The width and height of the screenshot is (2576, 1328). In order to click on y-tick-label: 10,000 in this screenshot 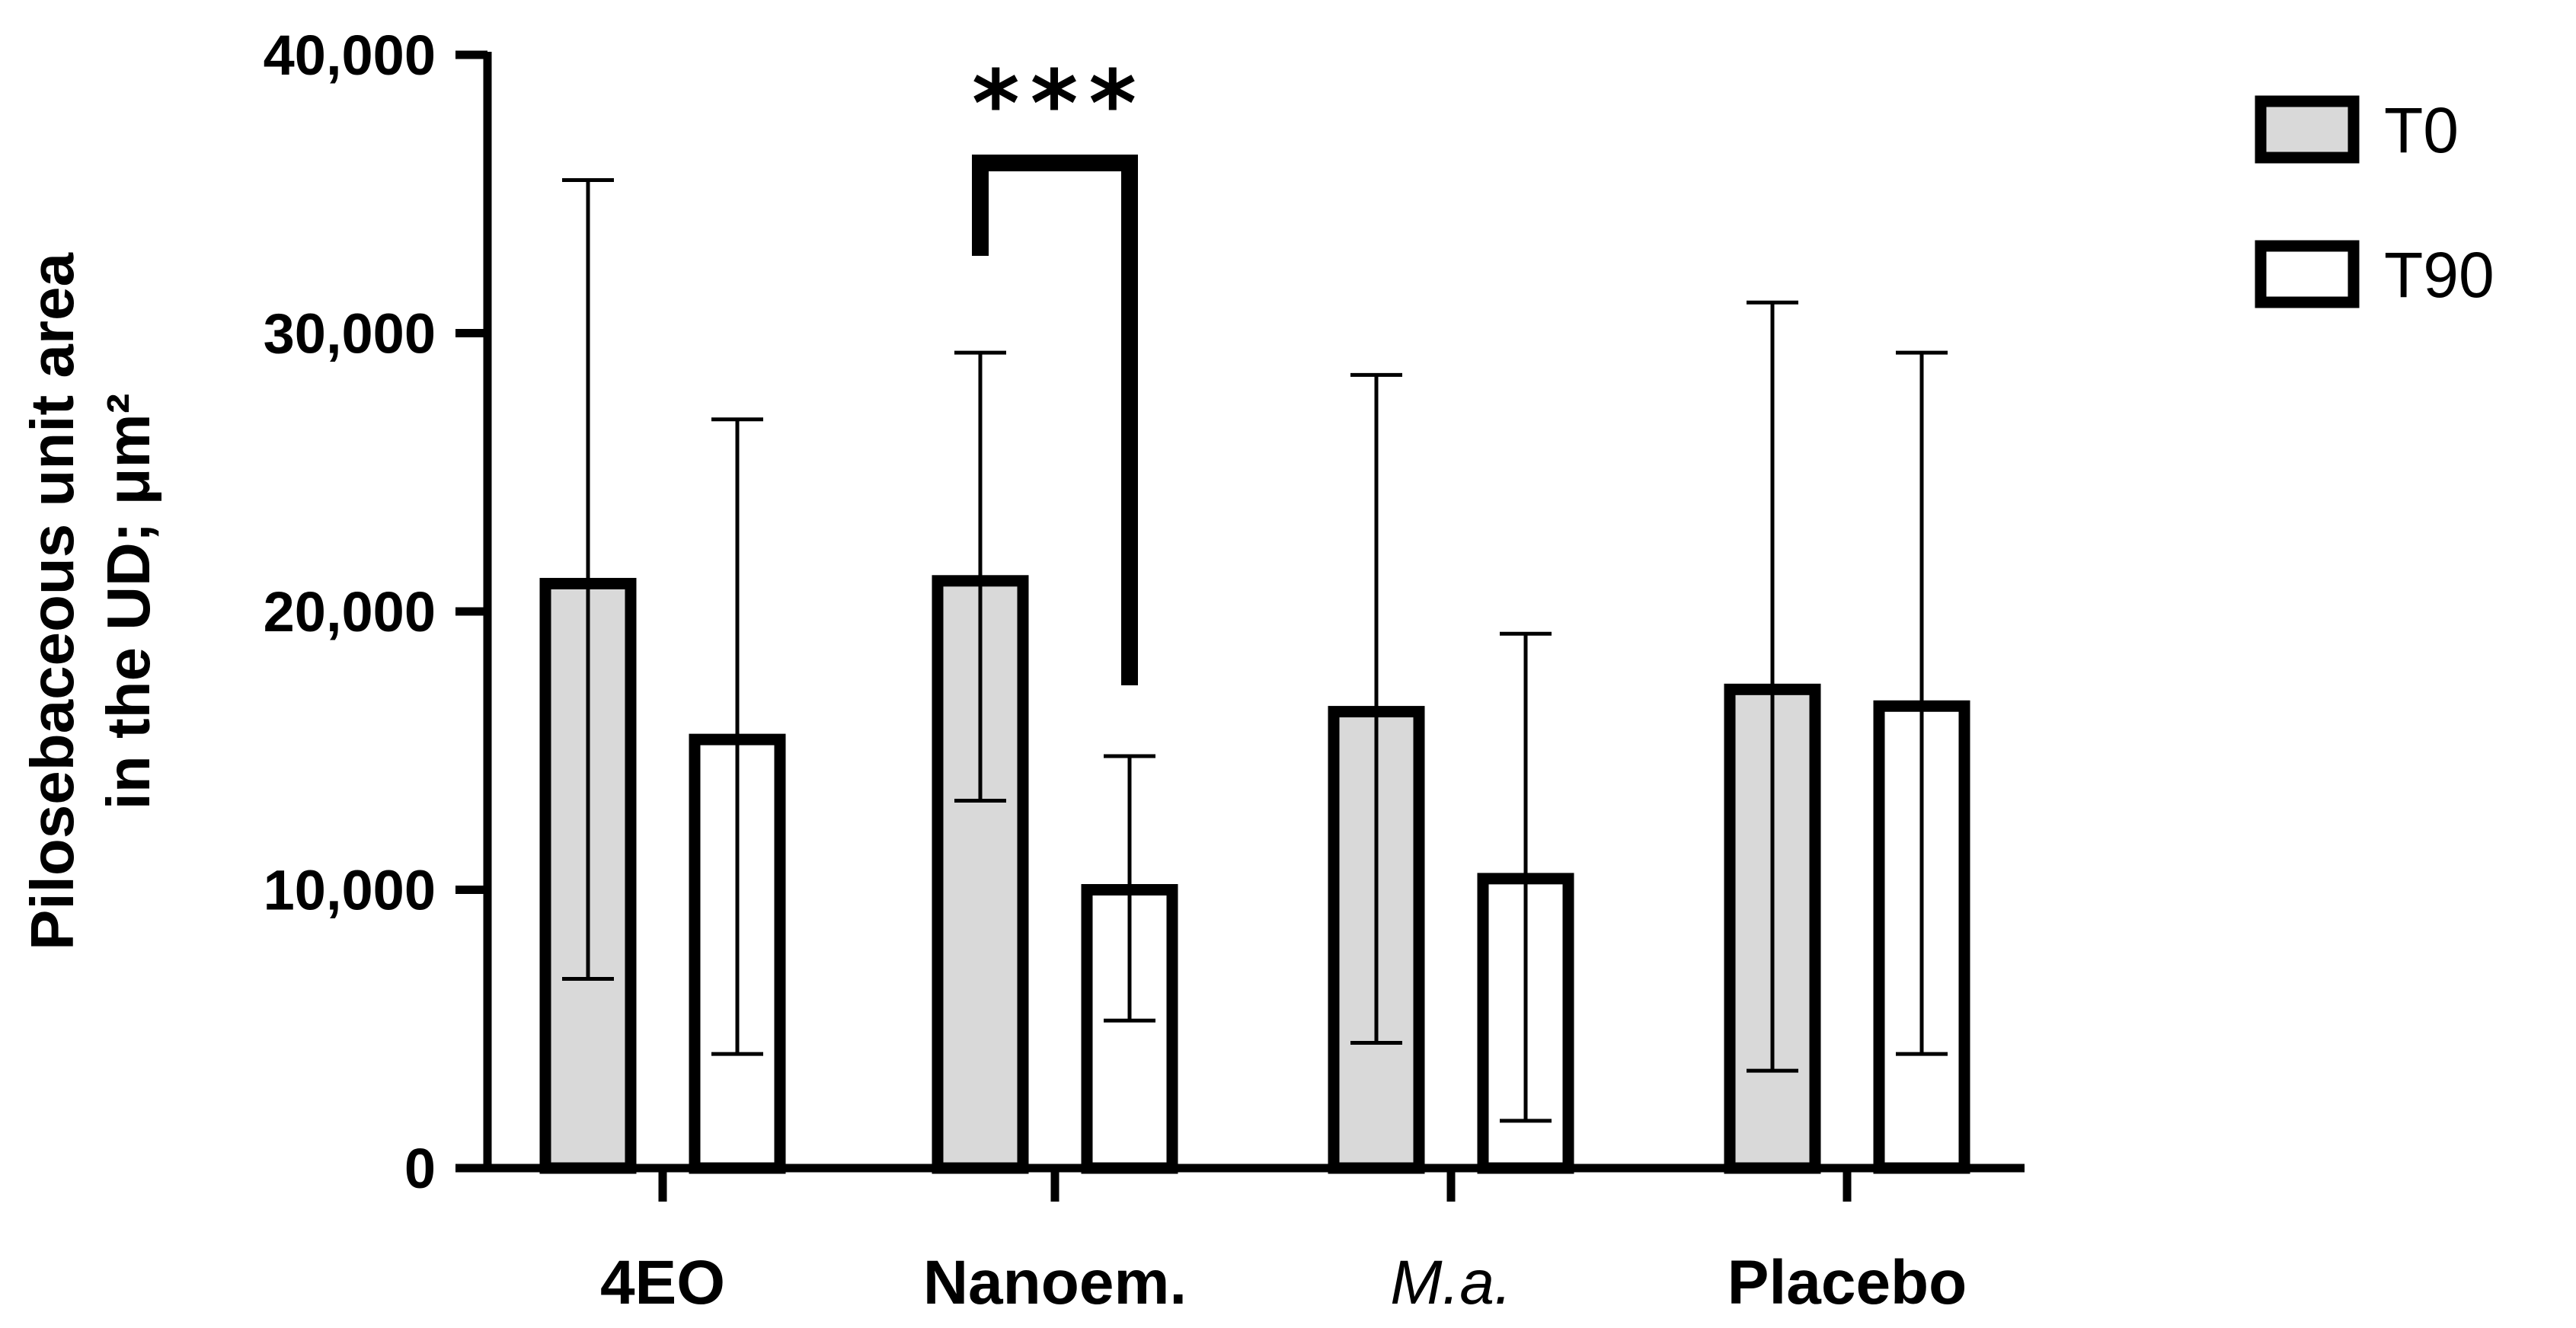, I will do `click(350, 890)`.